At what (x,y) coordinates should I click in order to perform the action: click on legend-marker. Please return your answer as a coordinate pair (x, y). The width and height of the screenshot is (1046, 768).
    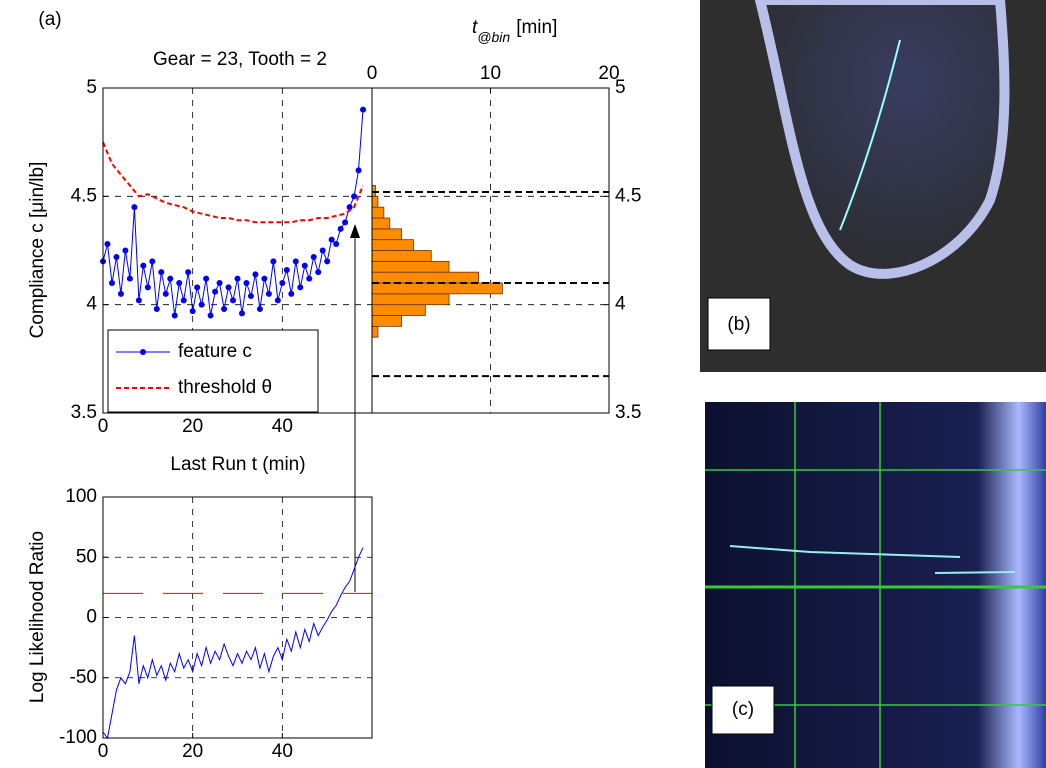
    Looking at the image, I should click on (143, 352).